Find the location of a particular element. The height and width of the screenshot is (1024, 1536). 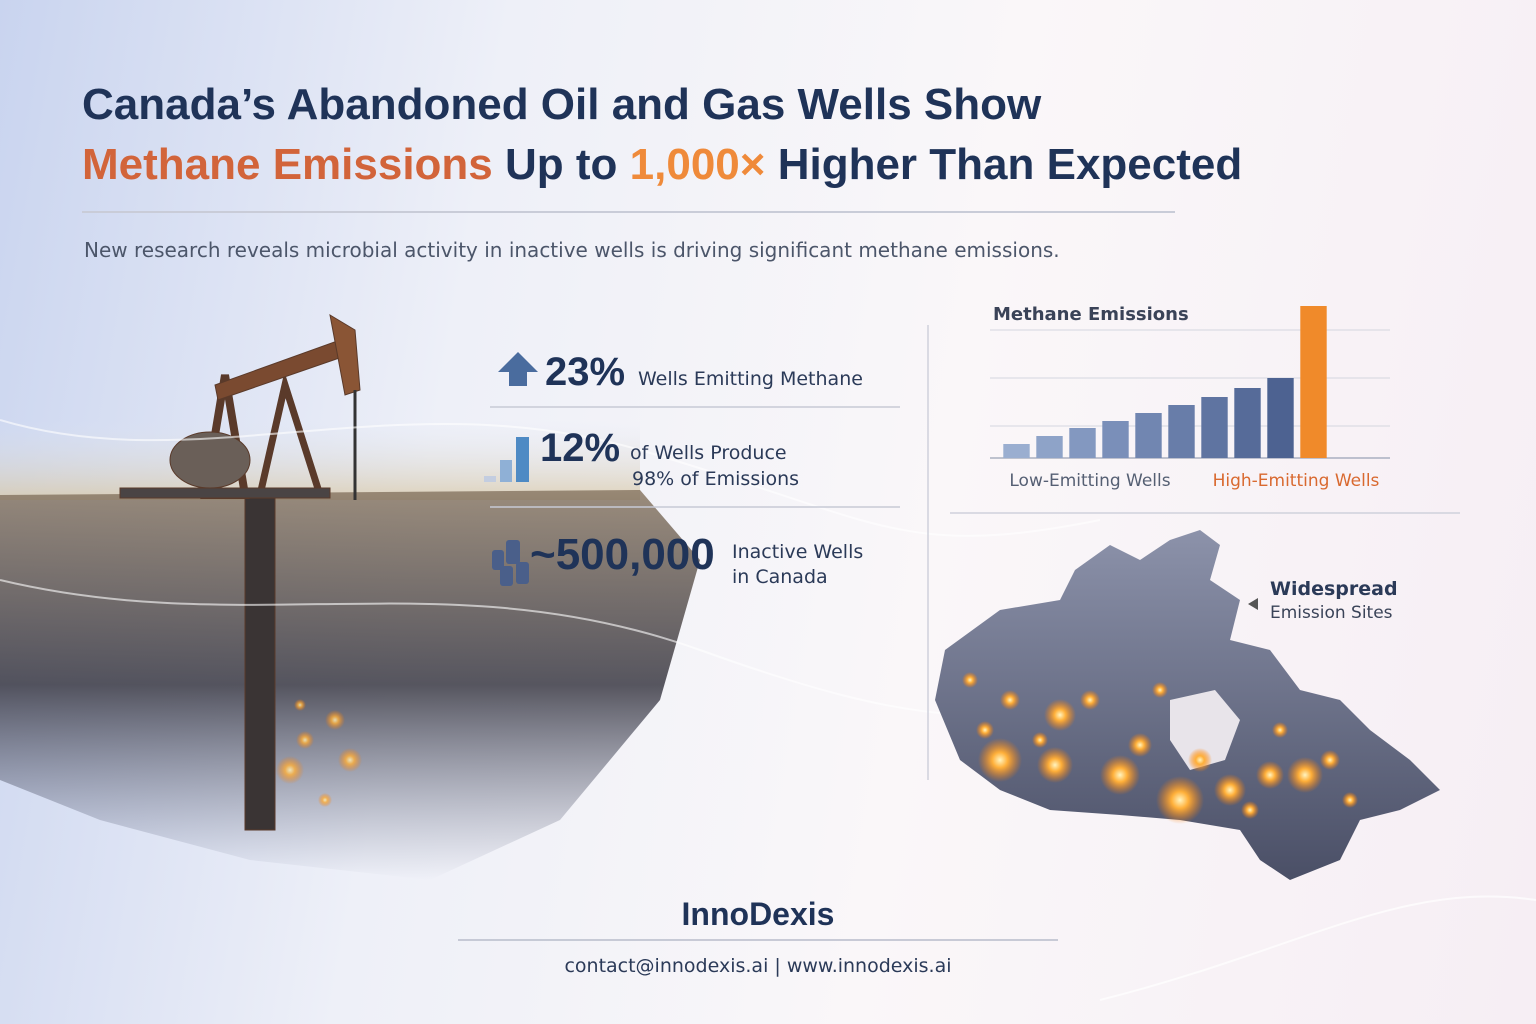

arrow-icon is located at coordinates (518, 369).